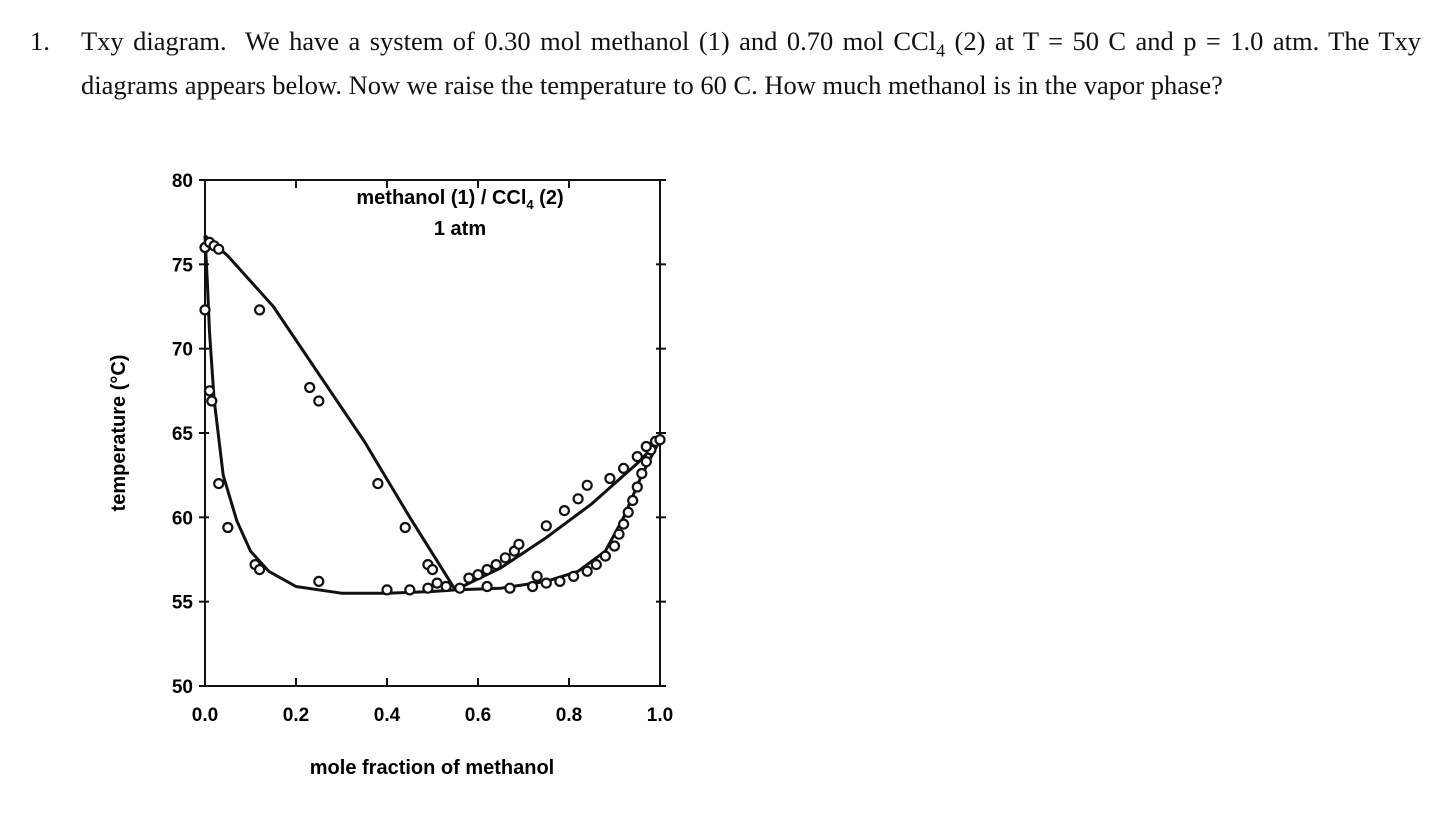 This screenshot has height=820, width=1446. I want to click on x-tick-label: 0.8, so click(569, 715).